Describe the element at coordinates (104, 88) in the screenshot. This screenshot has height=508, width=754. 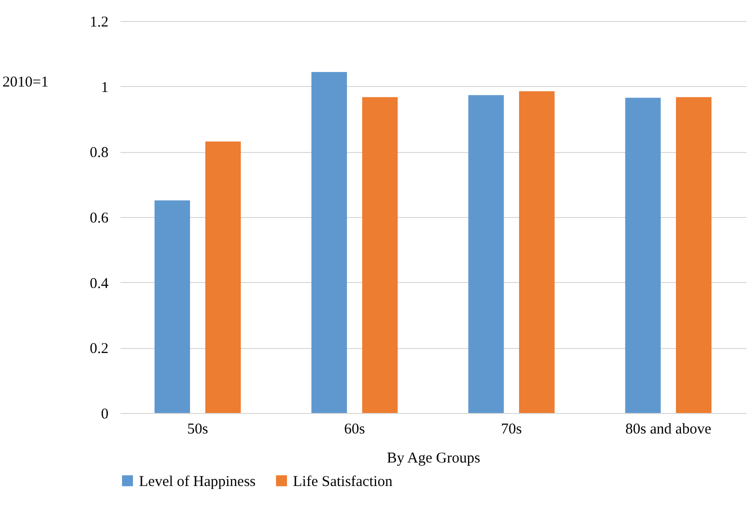
I see `y-tick-label: 1` at that location.